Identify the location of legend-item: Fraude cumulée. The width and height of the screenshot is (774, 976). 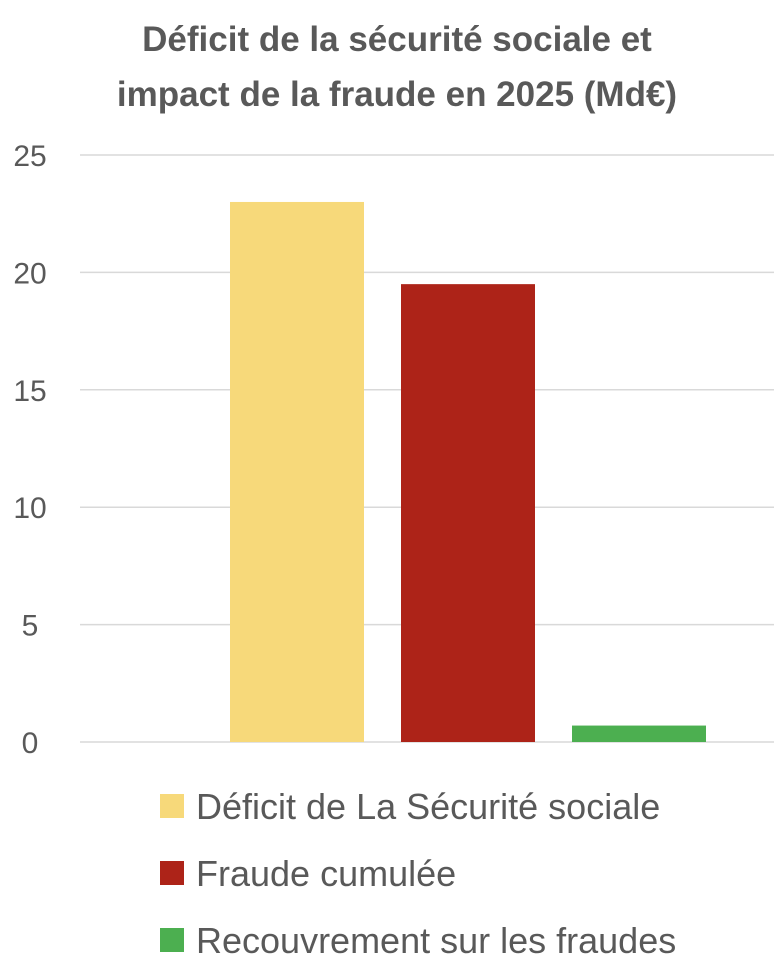
(308, 873).